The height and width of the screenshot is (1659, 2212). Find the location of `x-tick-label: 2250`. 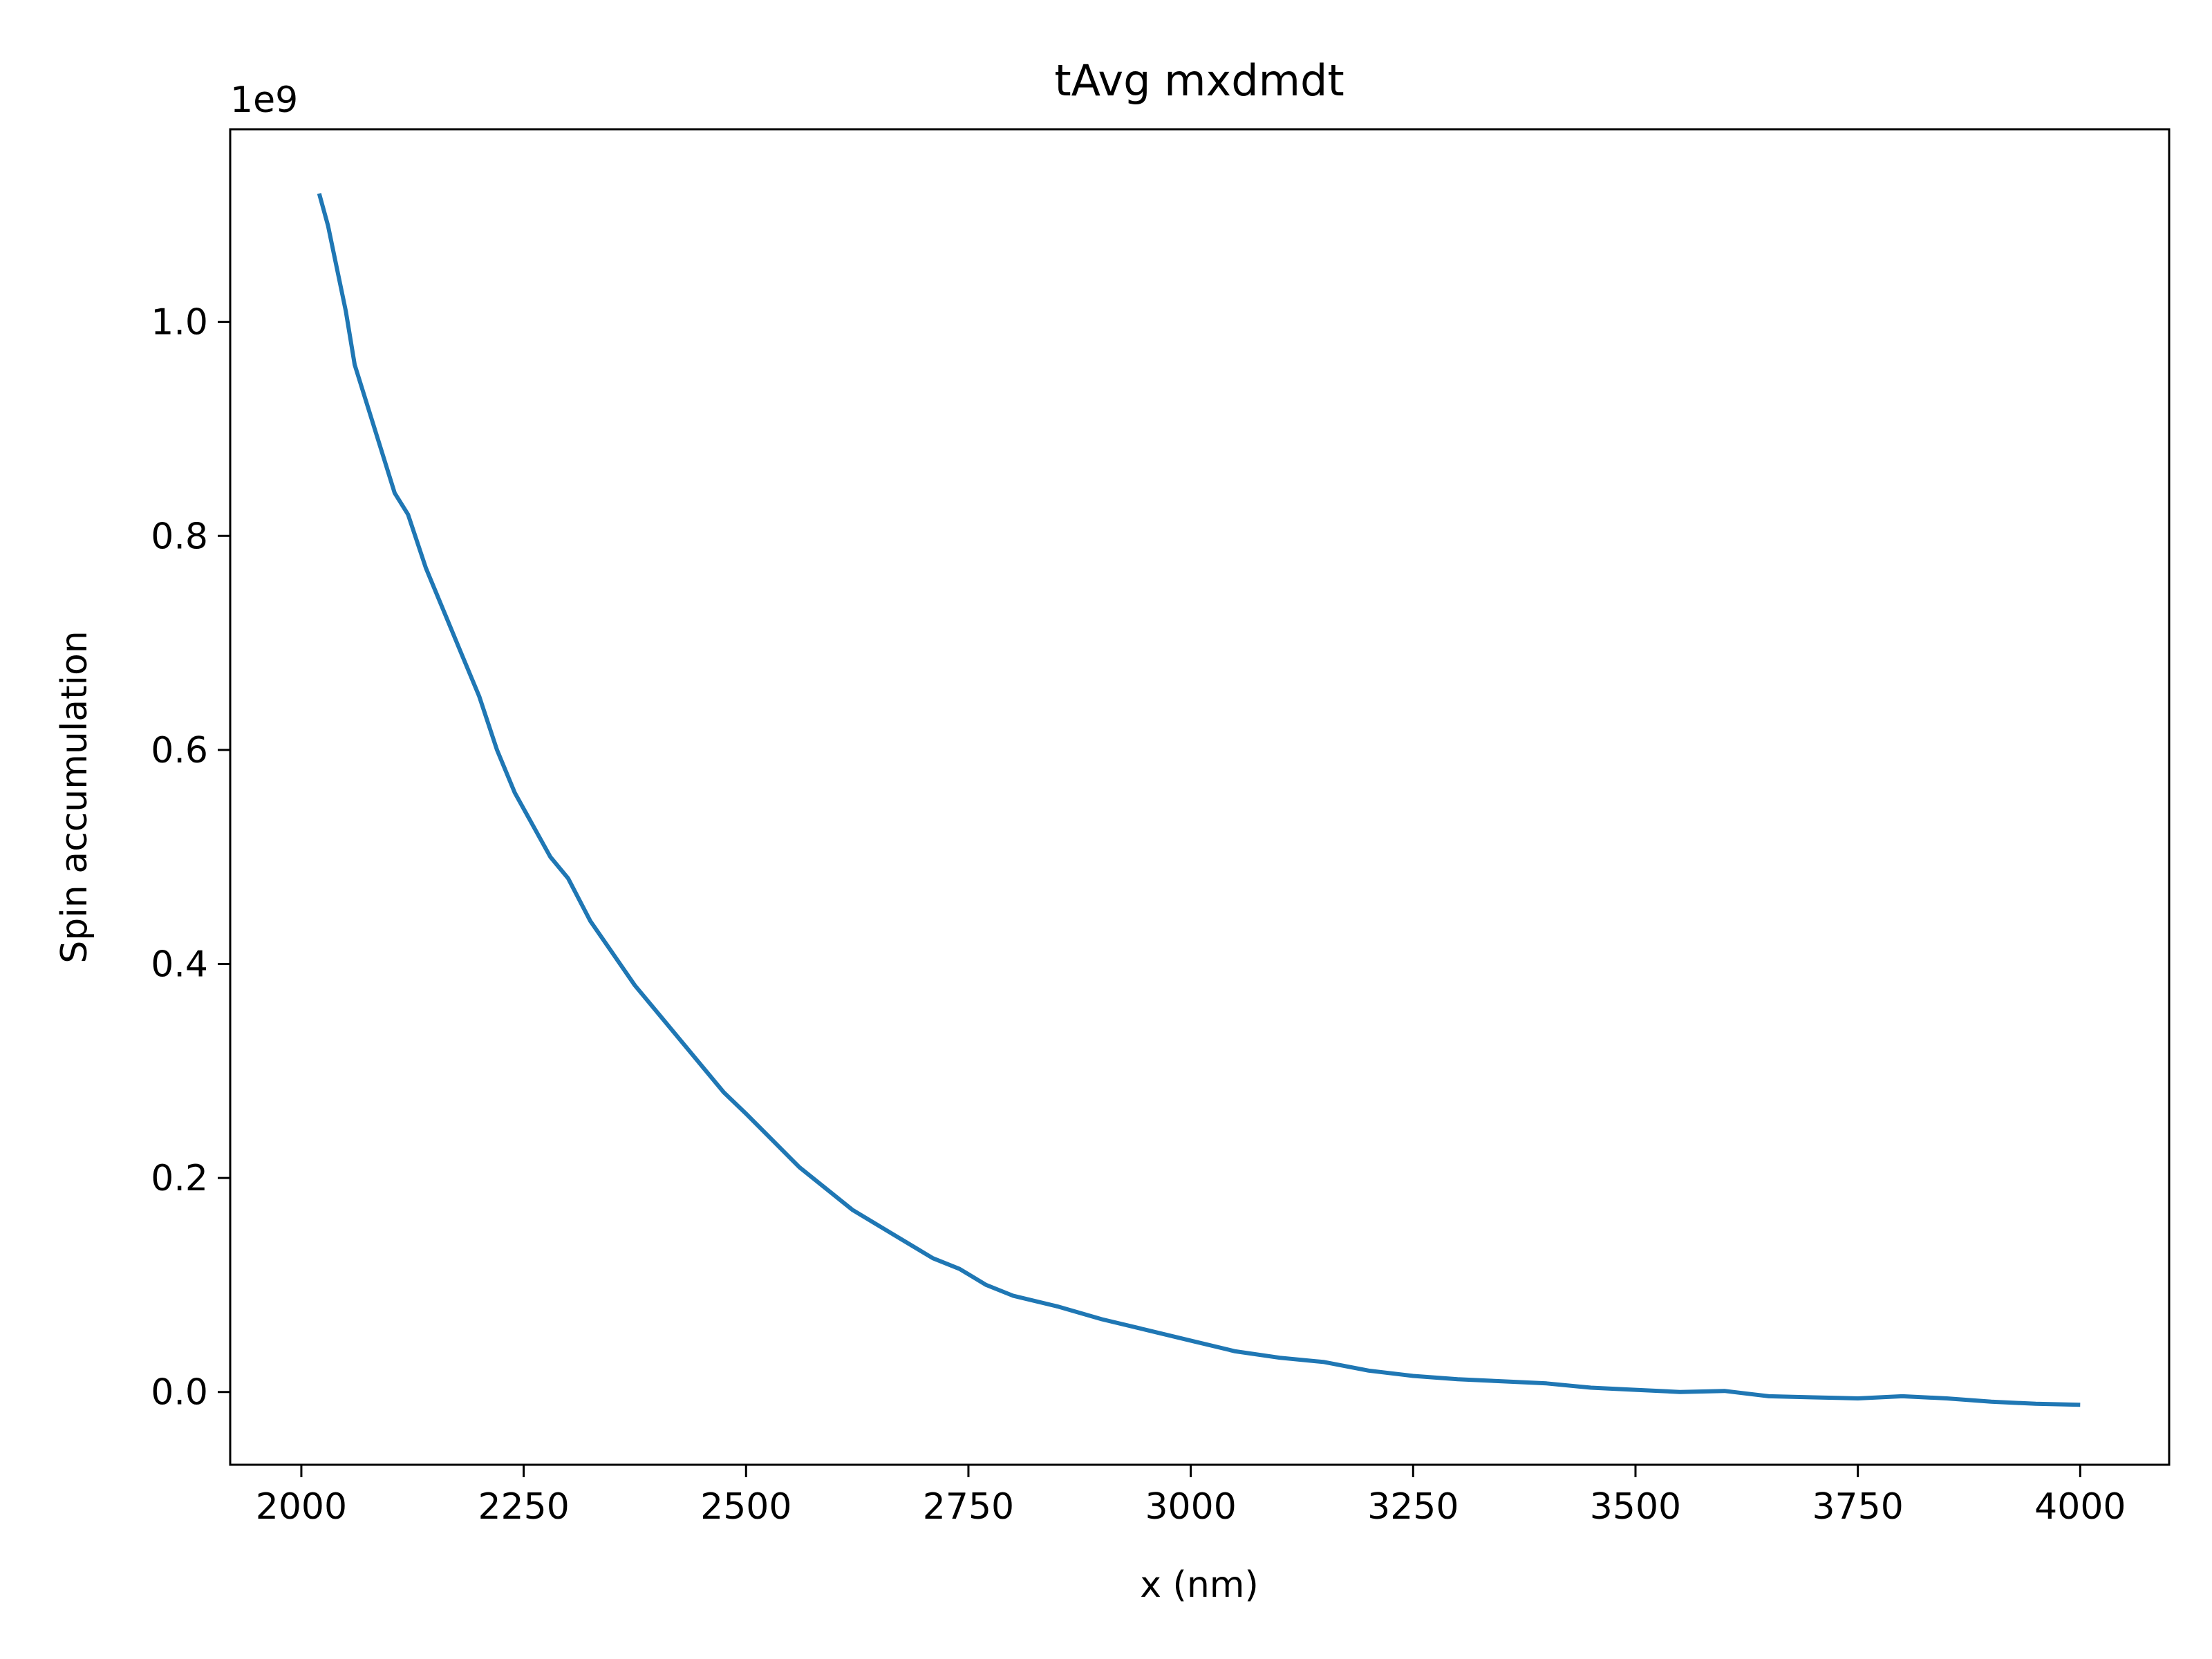

x-tick-label: 2250 is located at coordinates (523, 1507).